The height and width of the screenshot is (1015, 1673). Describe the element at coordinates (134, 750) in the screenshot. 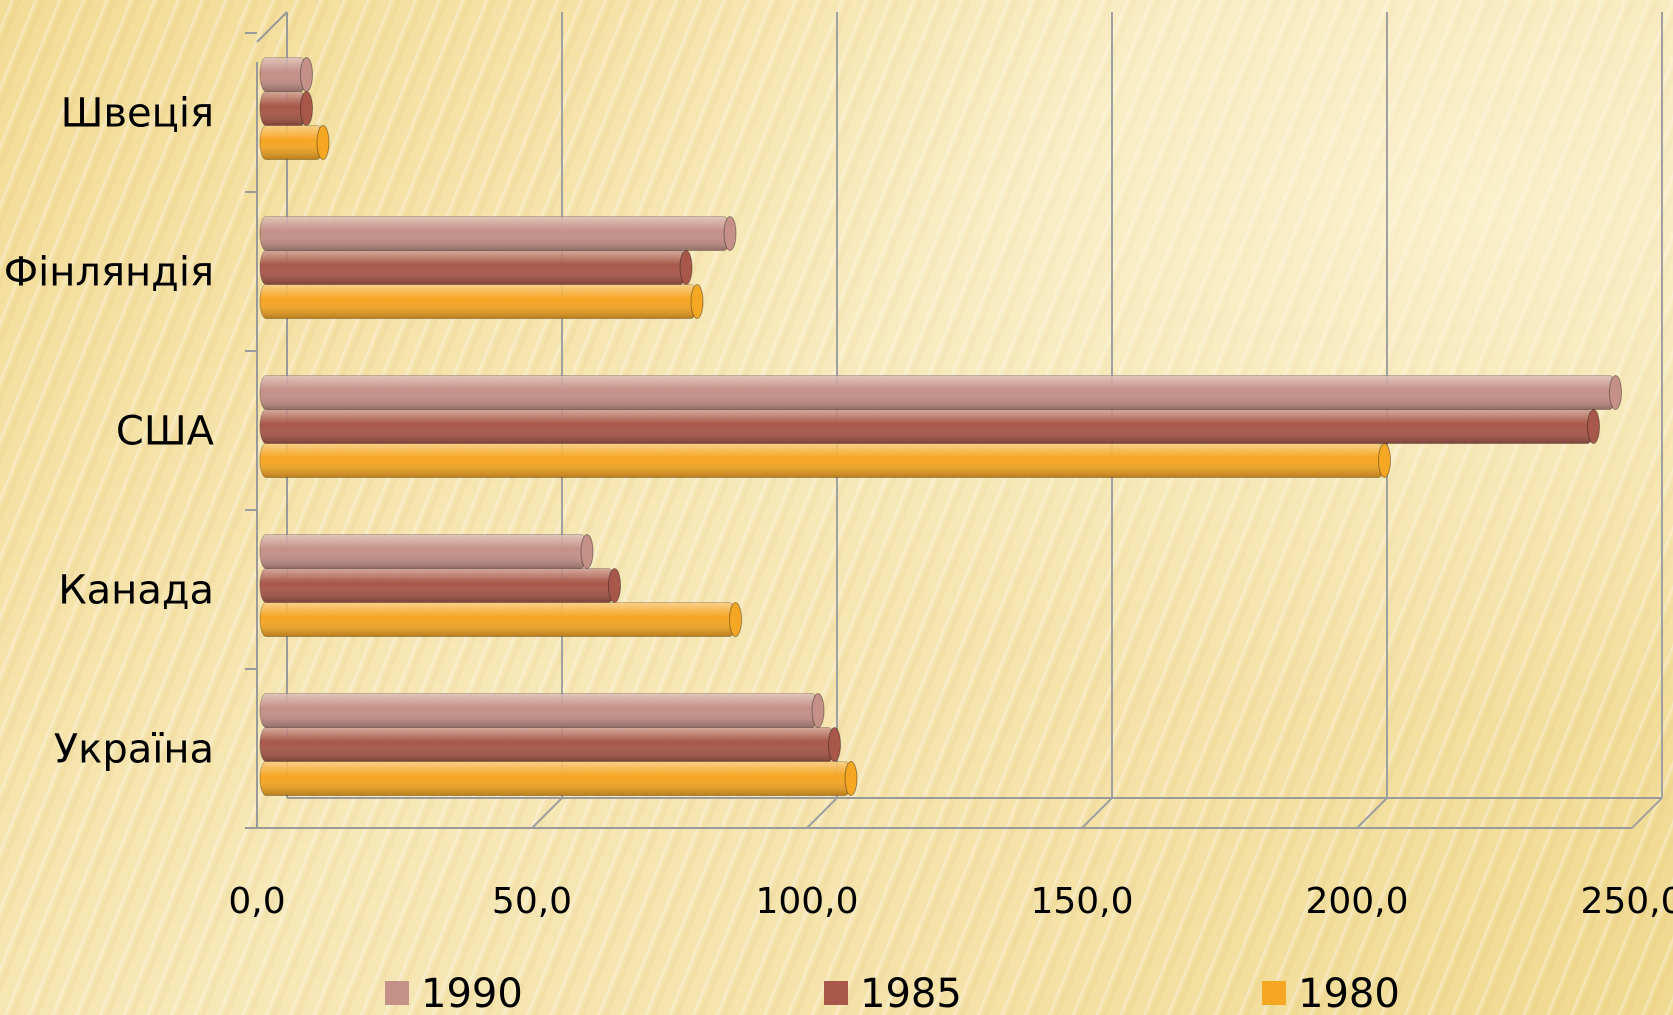

I see `category-label: Україна` at that location.